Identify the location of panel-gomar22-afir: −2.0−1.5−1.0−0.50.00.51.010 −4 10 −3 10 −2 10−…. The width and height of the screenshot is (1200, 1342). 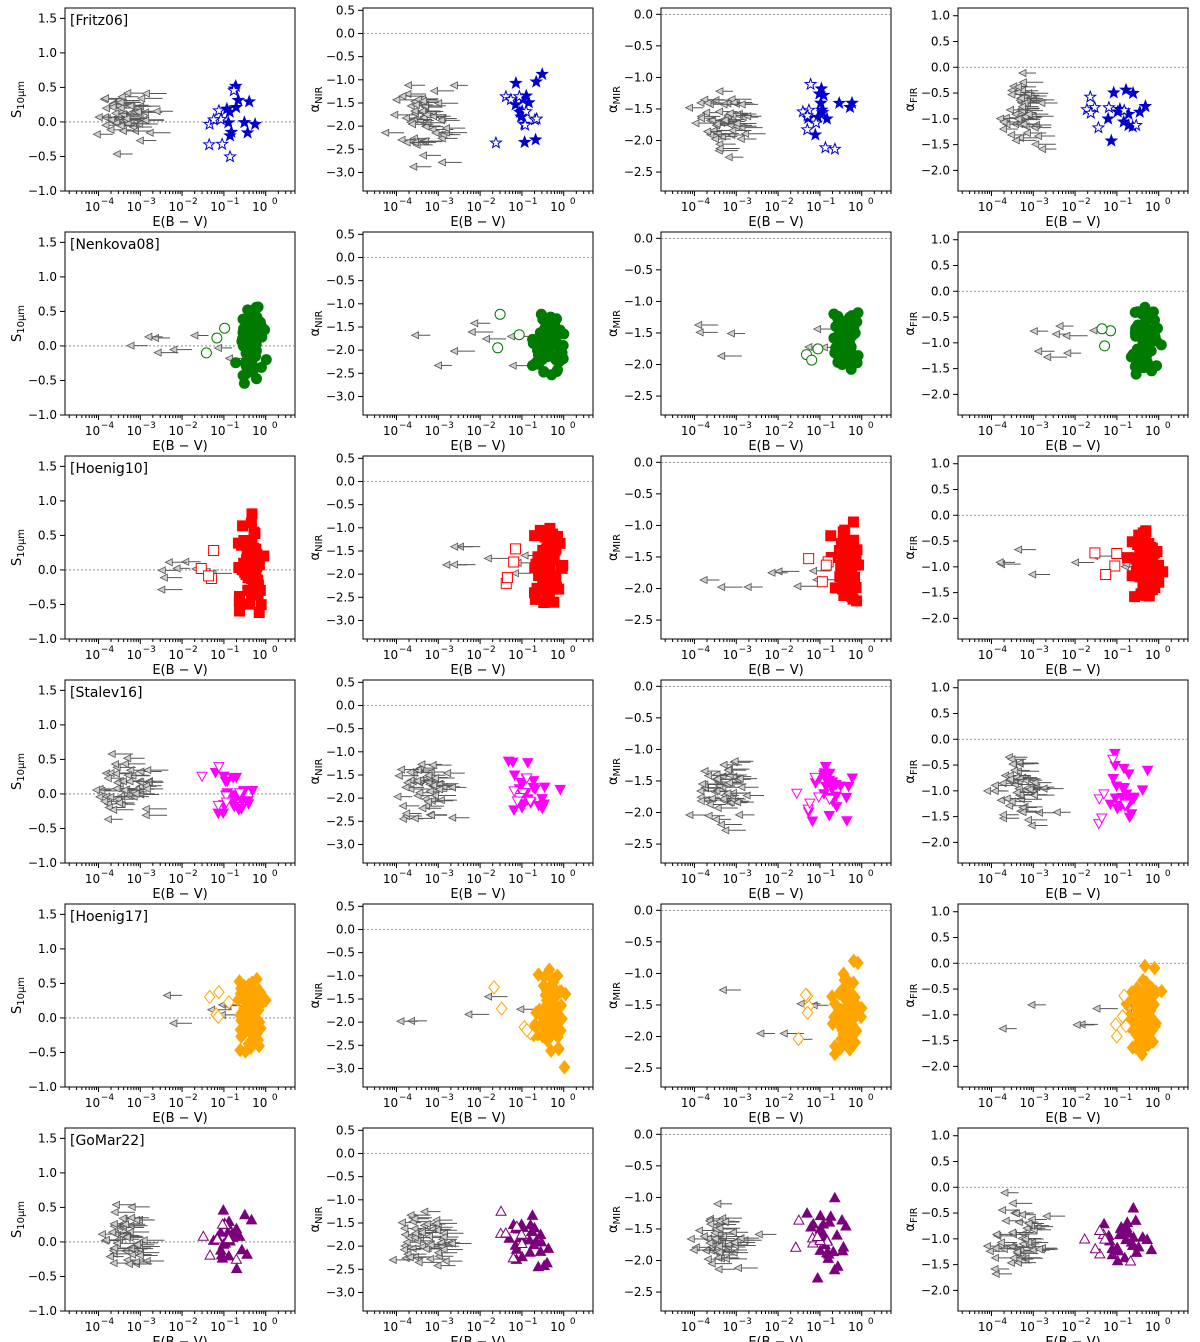
(1046, 1234).